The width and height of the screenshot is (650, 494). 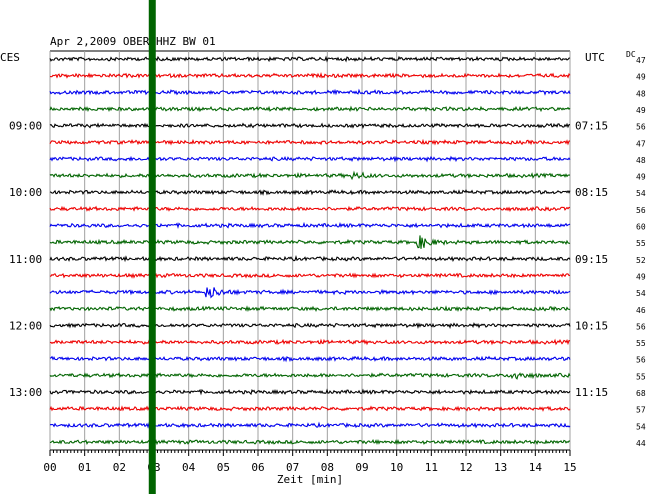 What do you see at coordinates (10, 57) in the screenshot?
I see `left-axis-label: CES` at bounding box center [10, 57].